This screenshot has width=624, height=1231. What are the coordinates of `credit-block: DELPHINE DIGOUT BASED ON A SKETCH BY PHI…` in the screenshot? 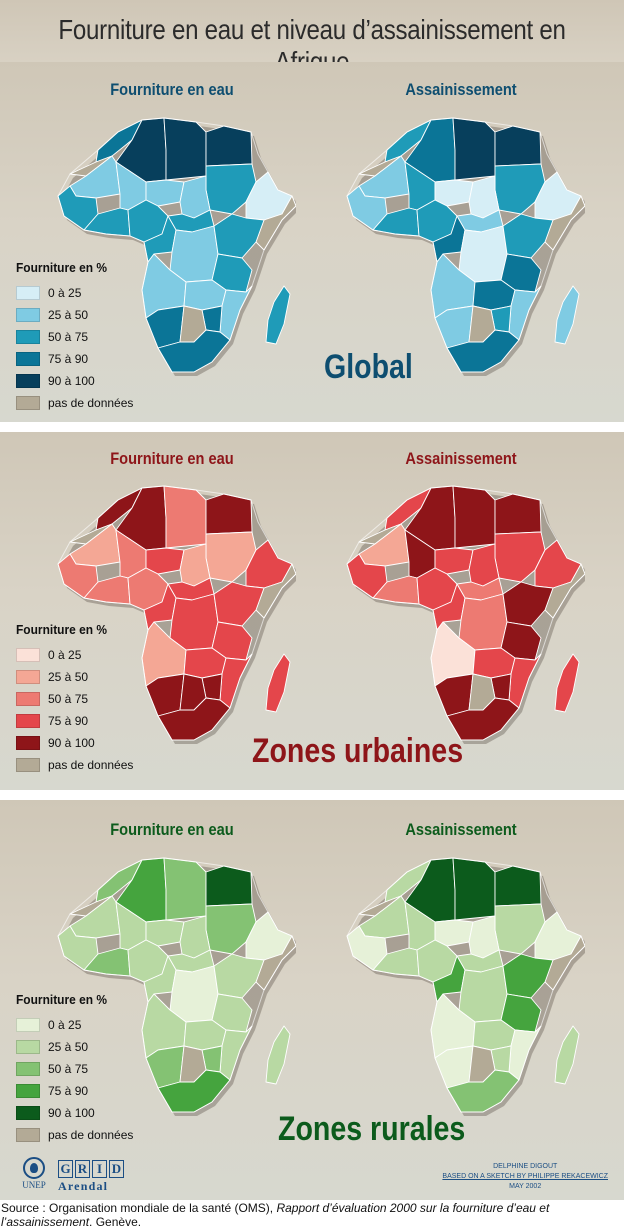 It's located at (525, 1177).